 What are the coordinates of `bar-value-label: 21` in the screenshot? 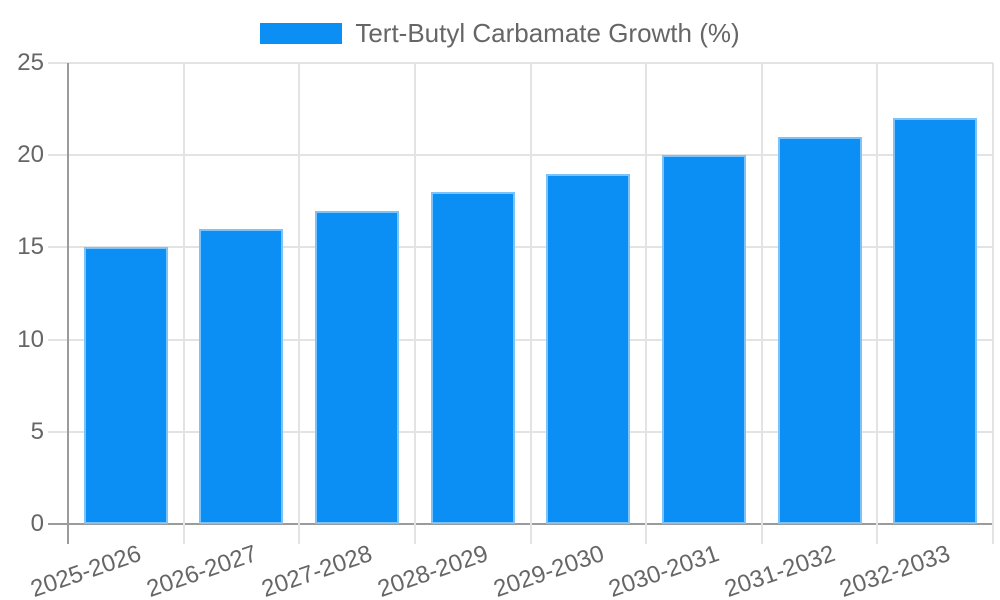 It's located at (9, 116).